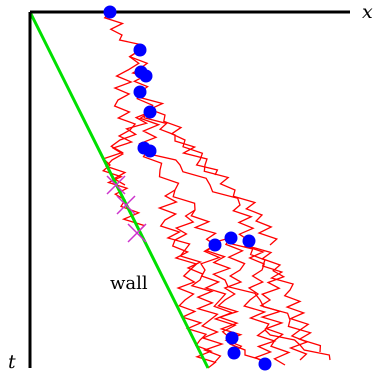 This screenshot has width=377, height=375. I want to click on x-axis-label: x, so click(367, 12).